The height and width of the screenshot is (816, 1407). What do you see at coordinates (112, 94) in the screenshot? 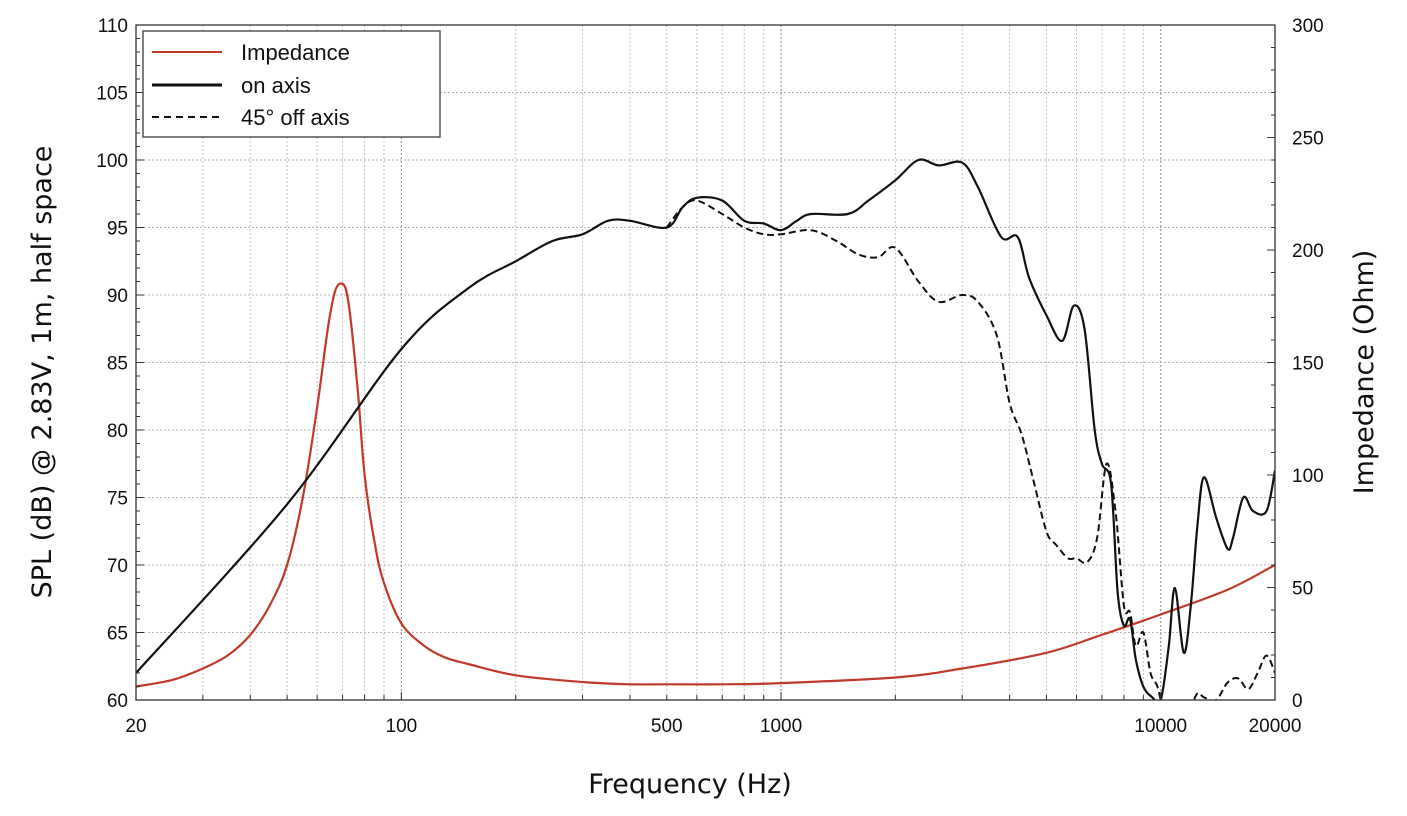
I see `y-tick-label: 105` at bounding box center [112, 94].